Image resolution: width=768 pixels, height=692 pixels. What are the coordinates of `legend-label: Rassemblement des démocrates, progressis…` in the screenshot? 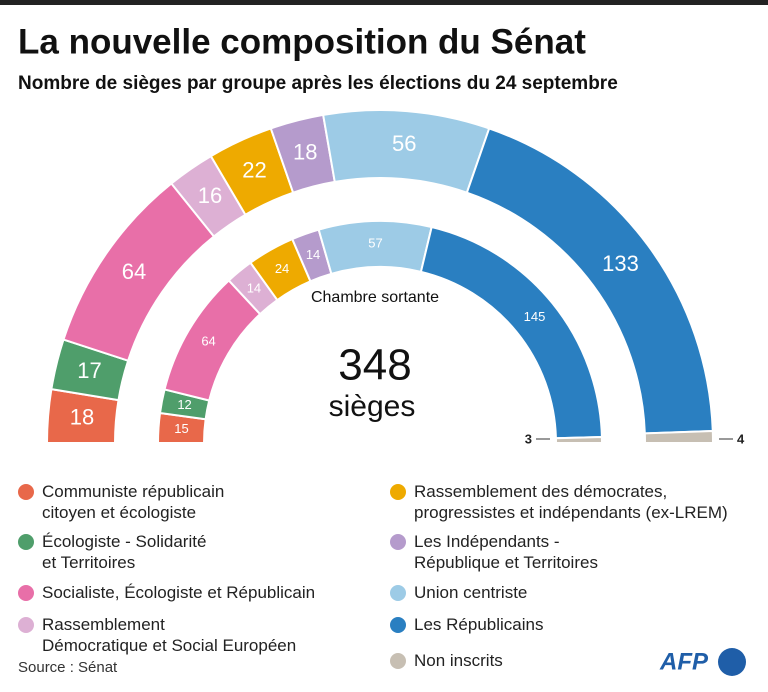 It's located at (571, 502).